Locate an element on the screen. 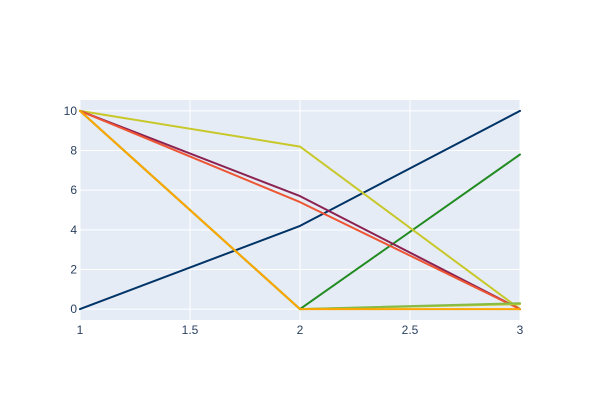  x-axis-ticks: 1 1.5 2 2.5 3 is located at coordinates (300, 330).